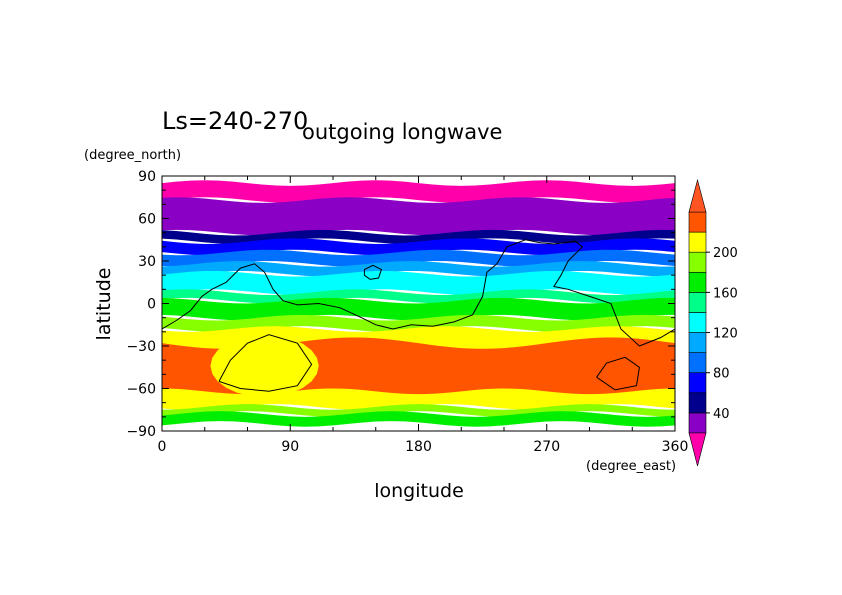 The height and width of the screenshot is (595, 842). What do you see at coordinates (697, 449) in the screenshot?
I see `colorbar-under-triangle` at bounding box center [697, 449].